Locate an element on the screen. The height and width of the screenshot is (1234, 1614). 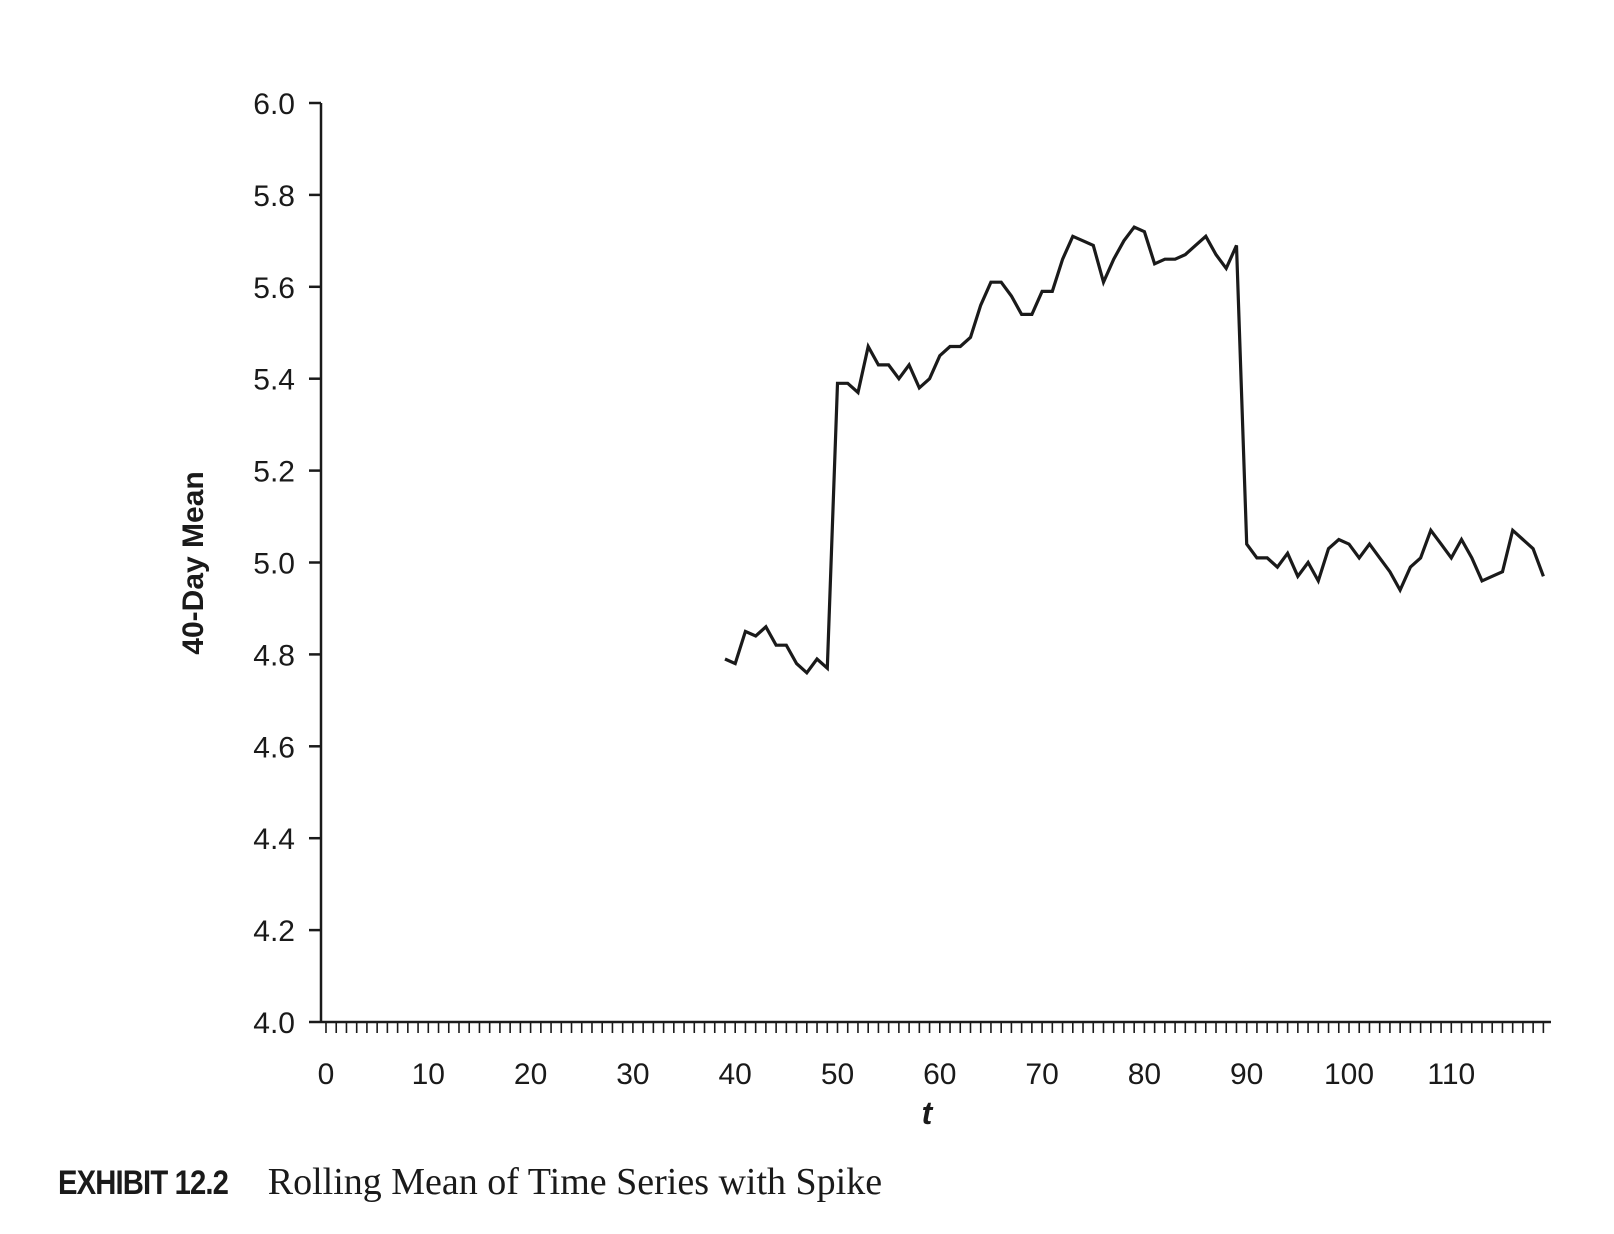
y-tick-label: 5.6 is located at coordinates (274, 288).